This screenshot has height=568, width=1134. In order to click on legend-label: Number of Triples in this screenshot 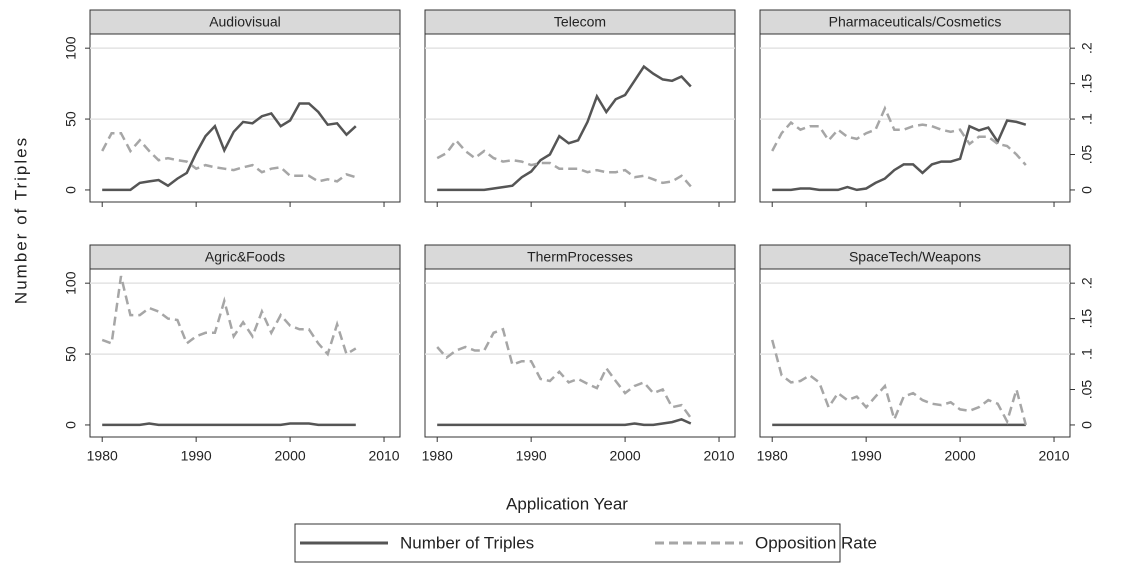, I will do `click(467, 542)`.